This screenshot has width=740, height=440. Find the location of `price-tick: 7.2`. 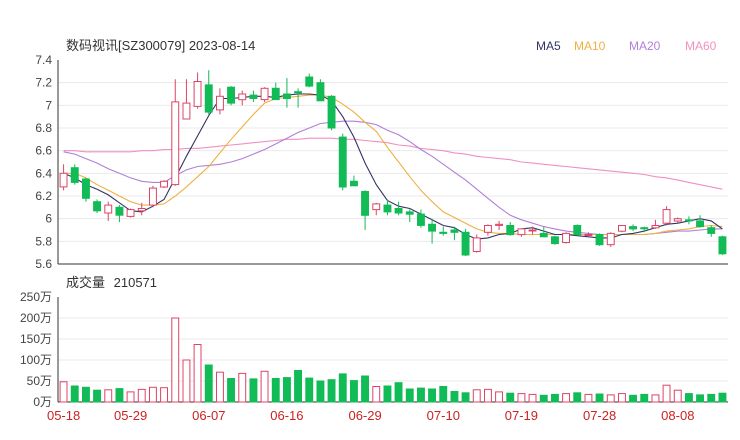

price-tick: 7.2 is located at coordinates (43, 83).